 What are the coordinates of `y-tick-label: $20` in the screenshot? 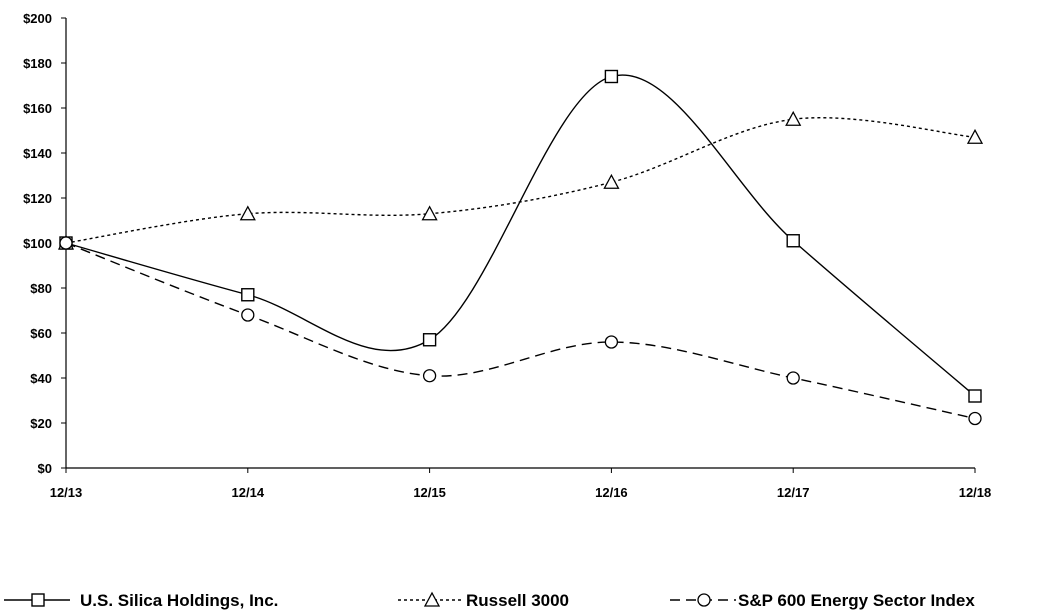 It's located at (41, 423).